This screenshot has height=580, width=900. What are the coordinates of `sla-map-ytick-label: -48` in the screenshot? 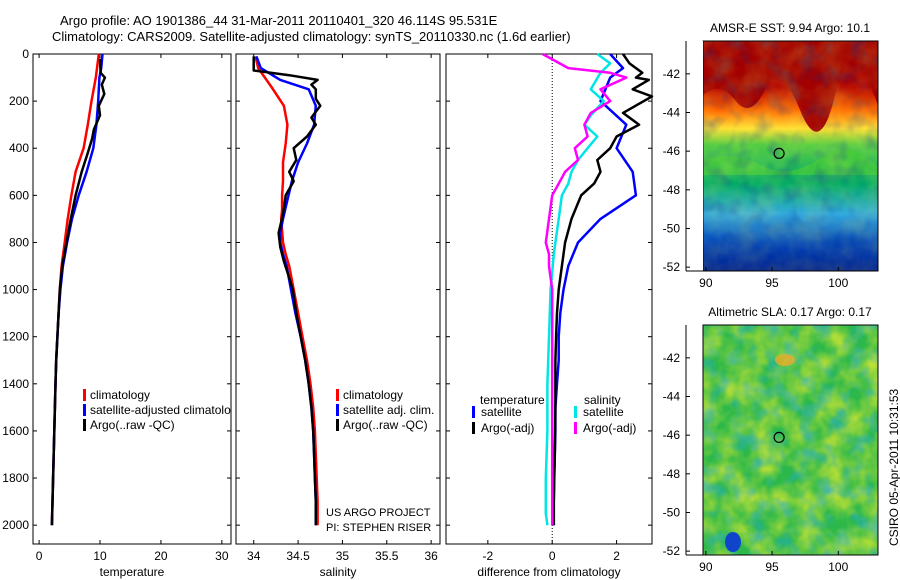 It's located at (672, 474).